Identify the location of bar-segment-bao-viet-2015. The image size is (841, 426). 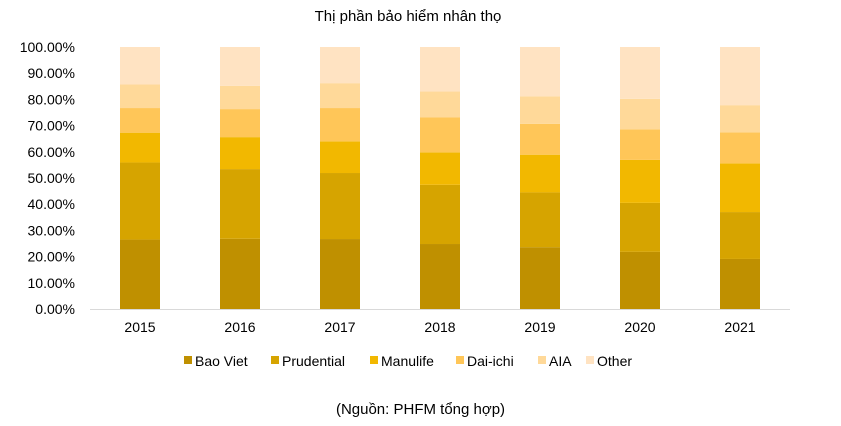
(140, 274).